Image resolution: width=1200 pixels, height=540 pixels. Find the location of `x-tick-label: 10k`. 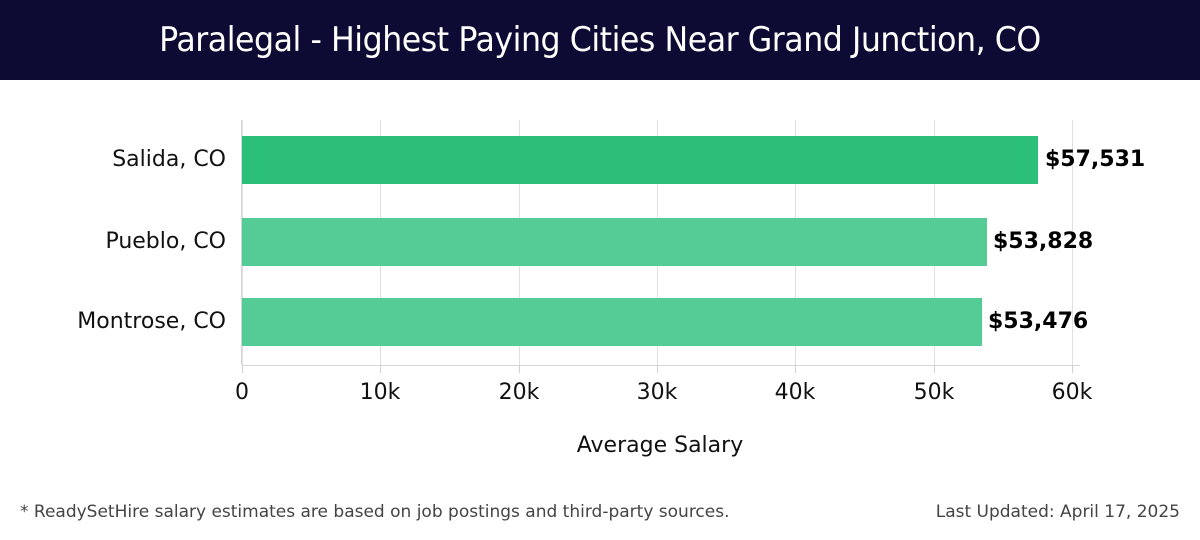

x-tick-label: 10k is located at coordinates (380, 392).